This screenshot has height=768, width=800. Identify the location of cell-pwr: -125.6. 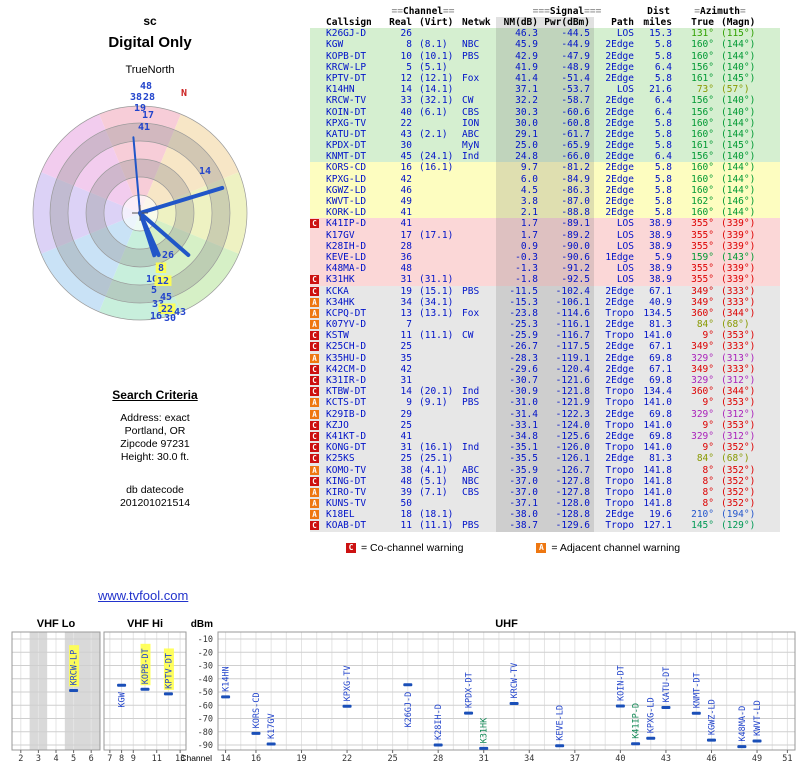
(568, 436).